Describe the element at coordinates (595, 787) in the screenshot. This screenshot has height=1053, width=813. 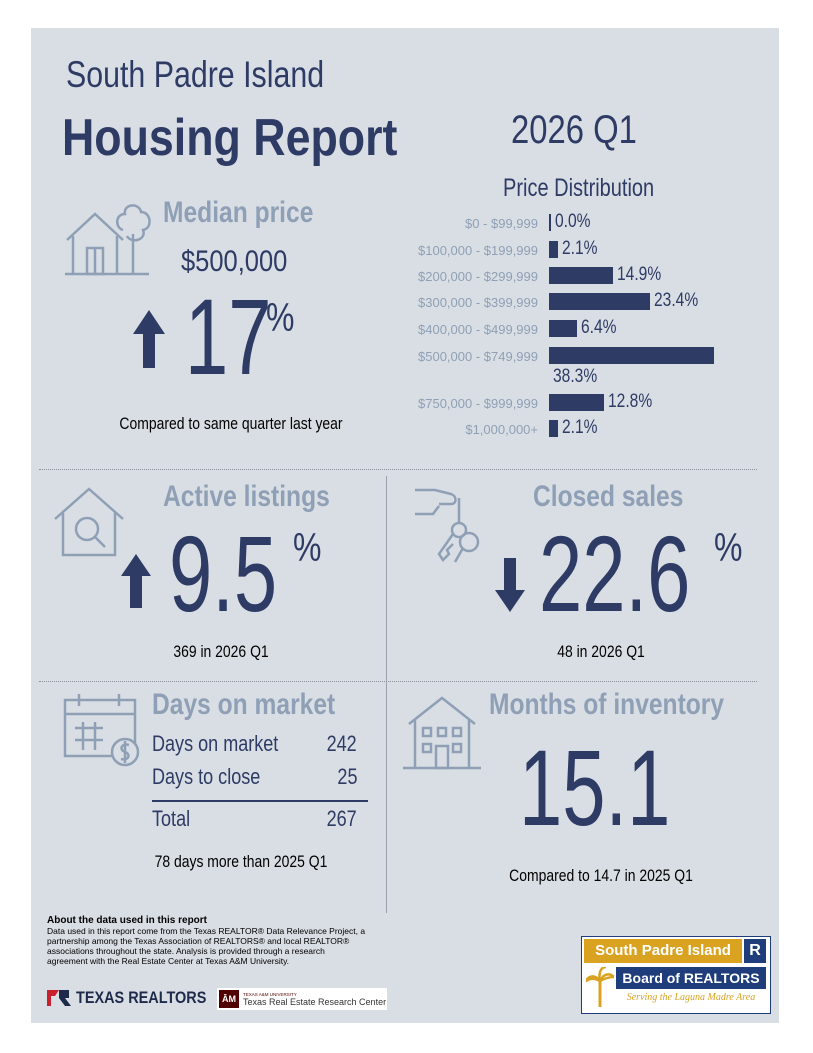
I see `months-inventory-value: 15.1` at that location.